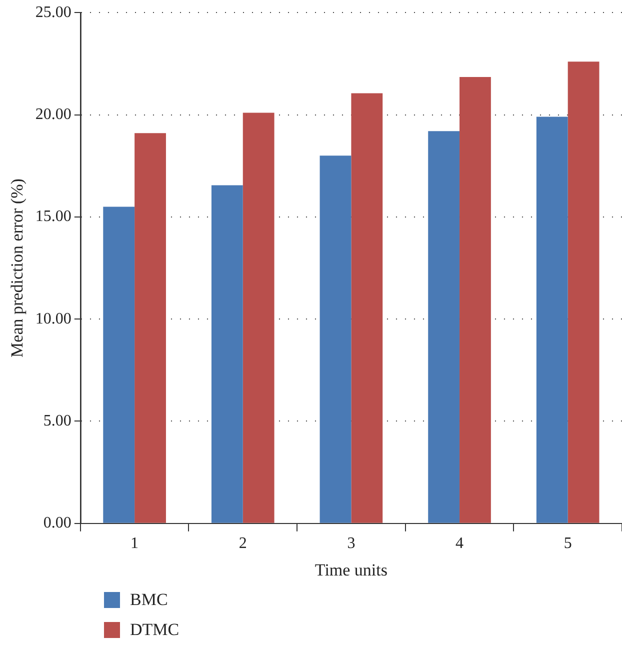 The image size is (622, 646). I want to click on y-tick-label: 15.00, so click(53, 217).